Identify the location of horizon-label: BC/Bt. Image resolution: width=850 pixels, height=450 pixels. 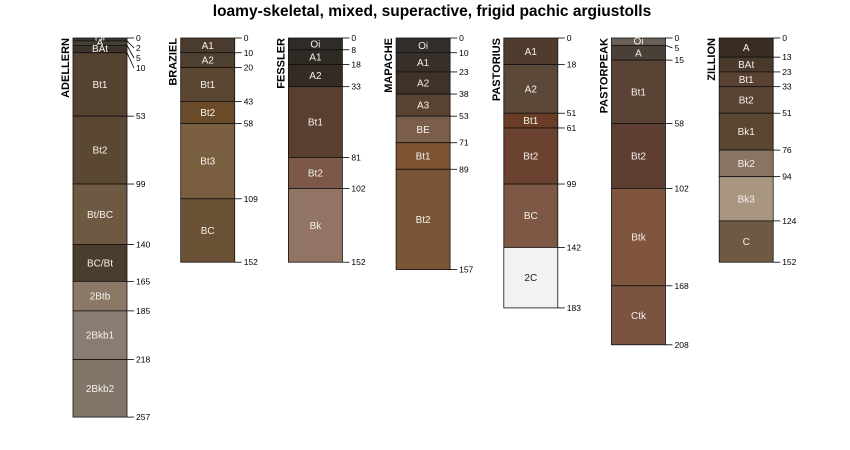
(100, 263).